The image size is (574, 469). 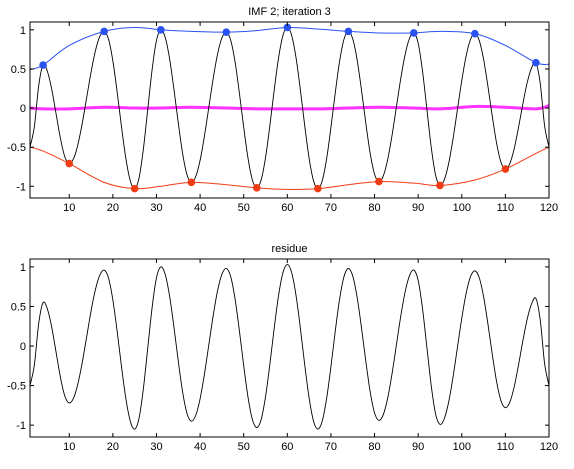 I want to click on series-line-mean-envelope, so click(x=289, y=107).